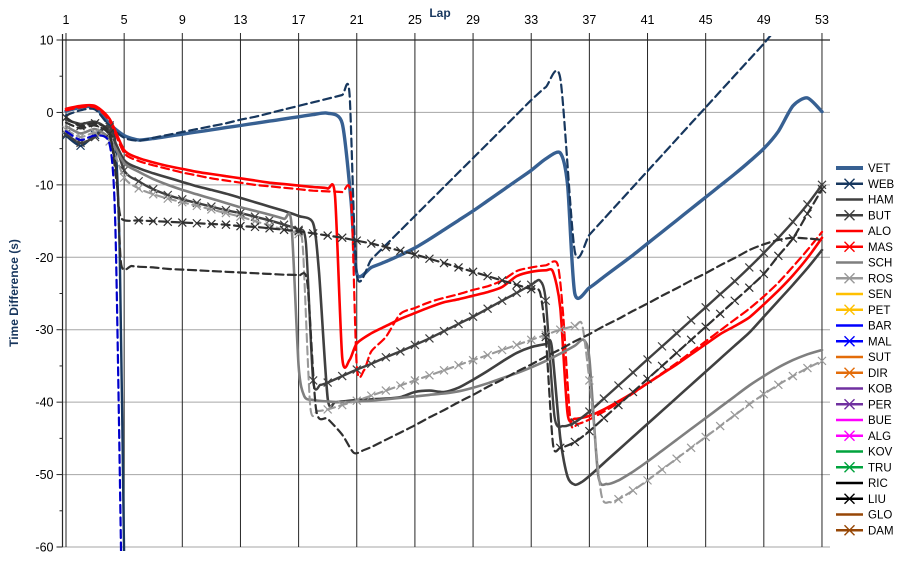 Image resolution: width=918 pixels, height=570 pixels. Describe the element at coordinates (862, 484) in the screenshot. I see `legend-item-RIC: RIC` at that location.